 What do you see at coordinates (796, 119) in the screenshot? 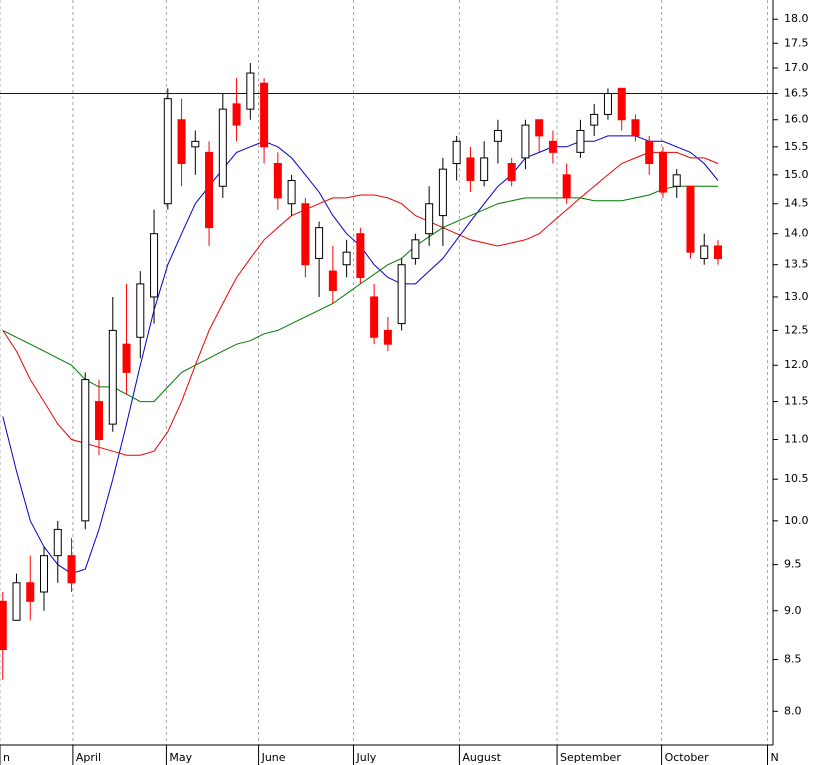
I see `y-tick-label: 16.0` at bounding box center [796, 119].